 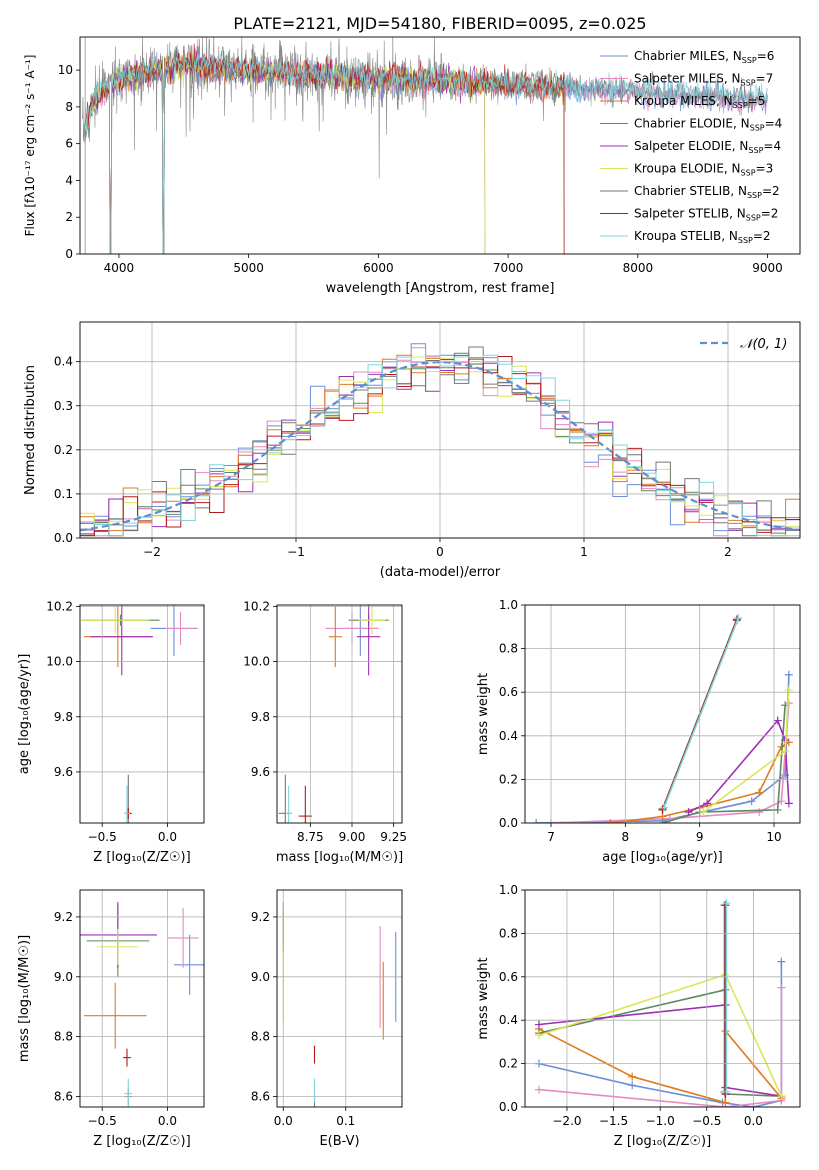 What do you see at coordinates (686, 236) in the screenshot?
I see `legend-label: Kroupa STELIB, N` at bounding box center [686, 236].